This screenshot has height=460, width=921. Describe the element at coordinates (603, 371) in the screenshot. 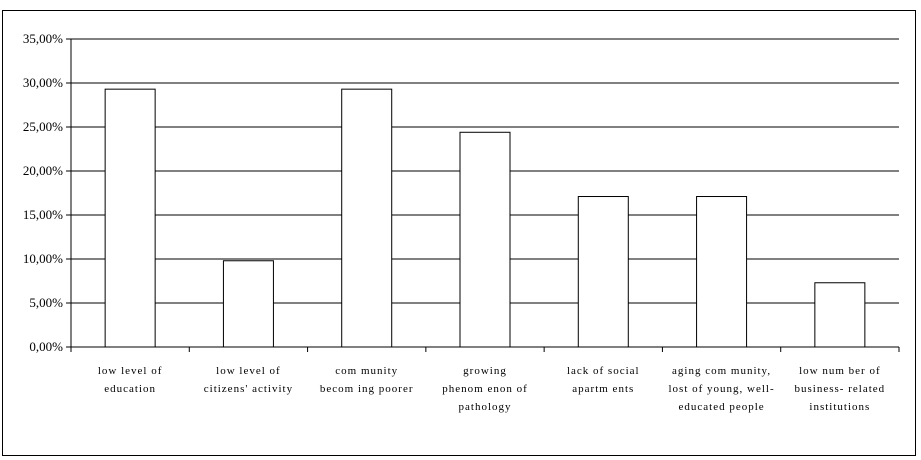

I see `x-tick-label: lack of social` at that location.